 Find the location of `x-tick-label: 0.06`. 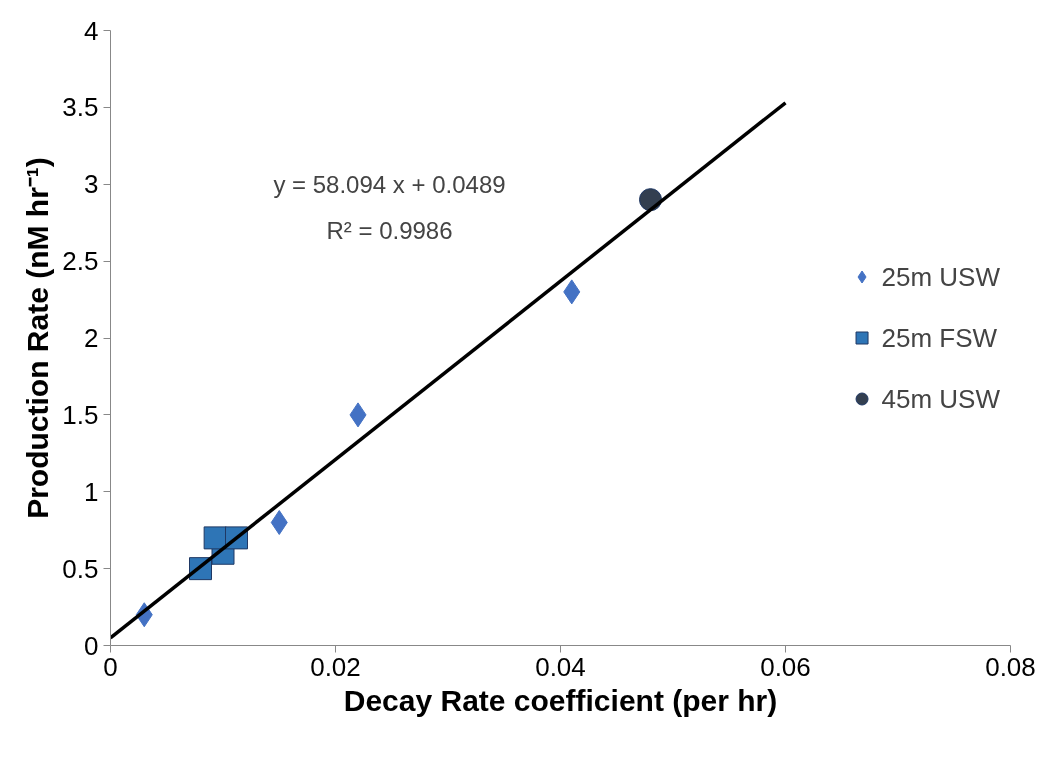

x-tick-label: 0.06 is located at coordinates (785, 666).